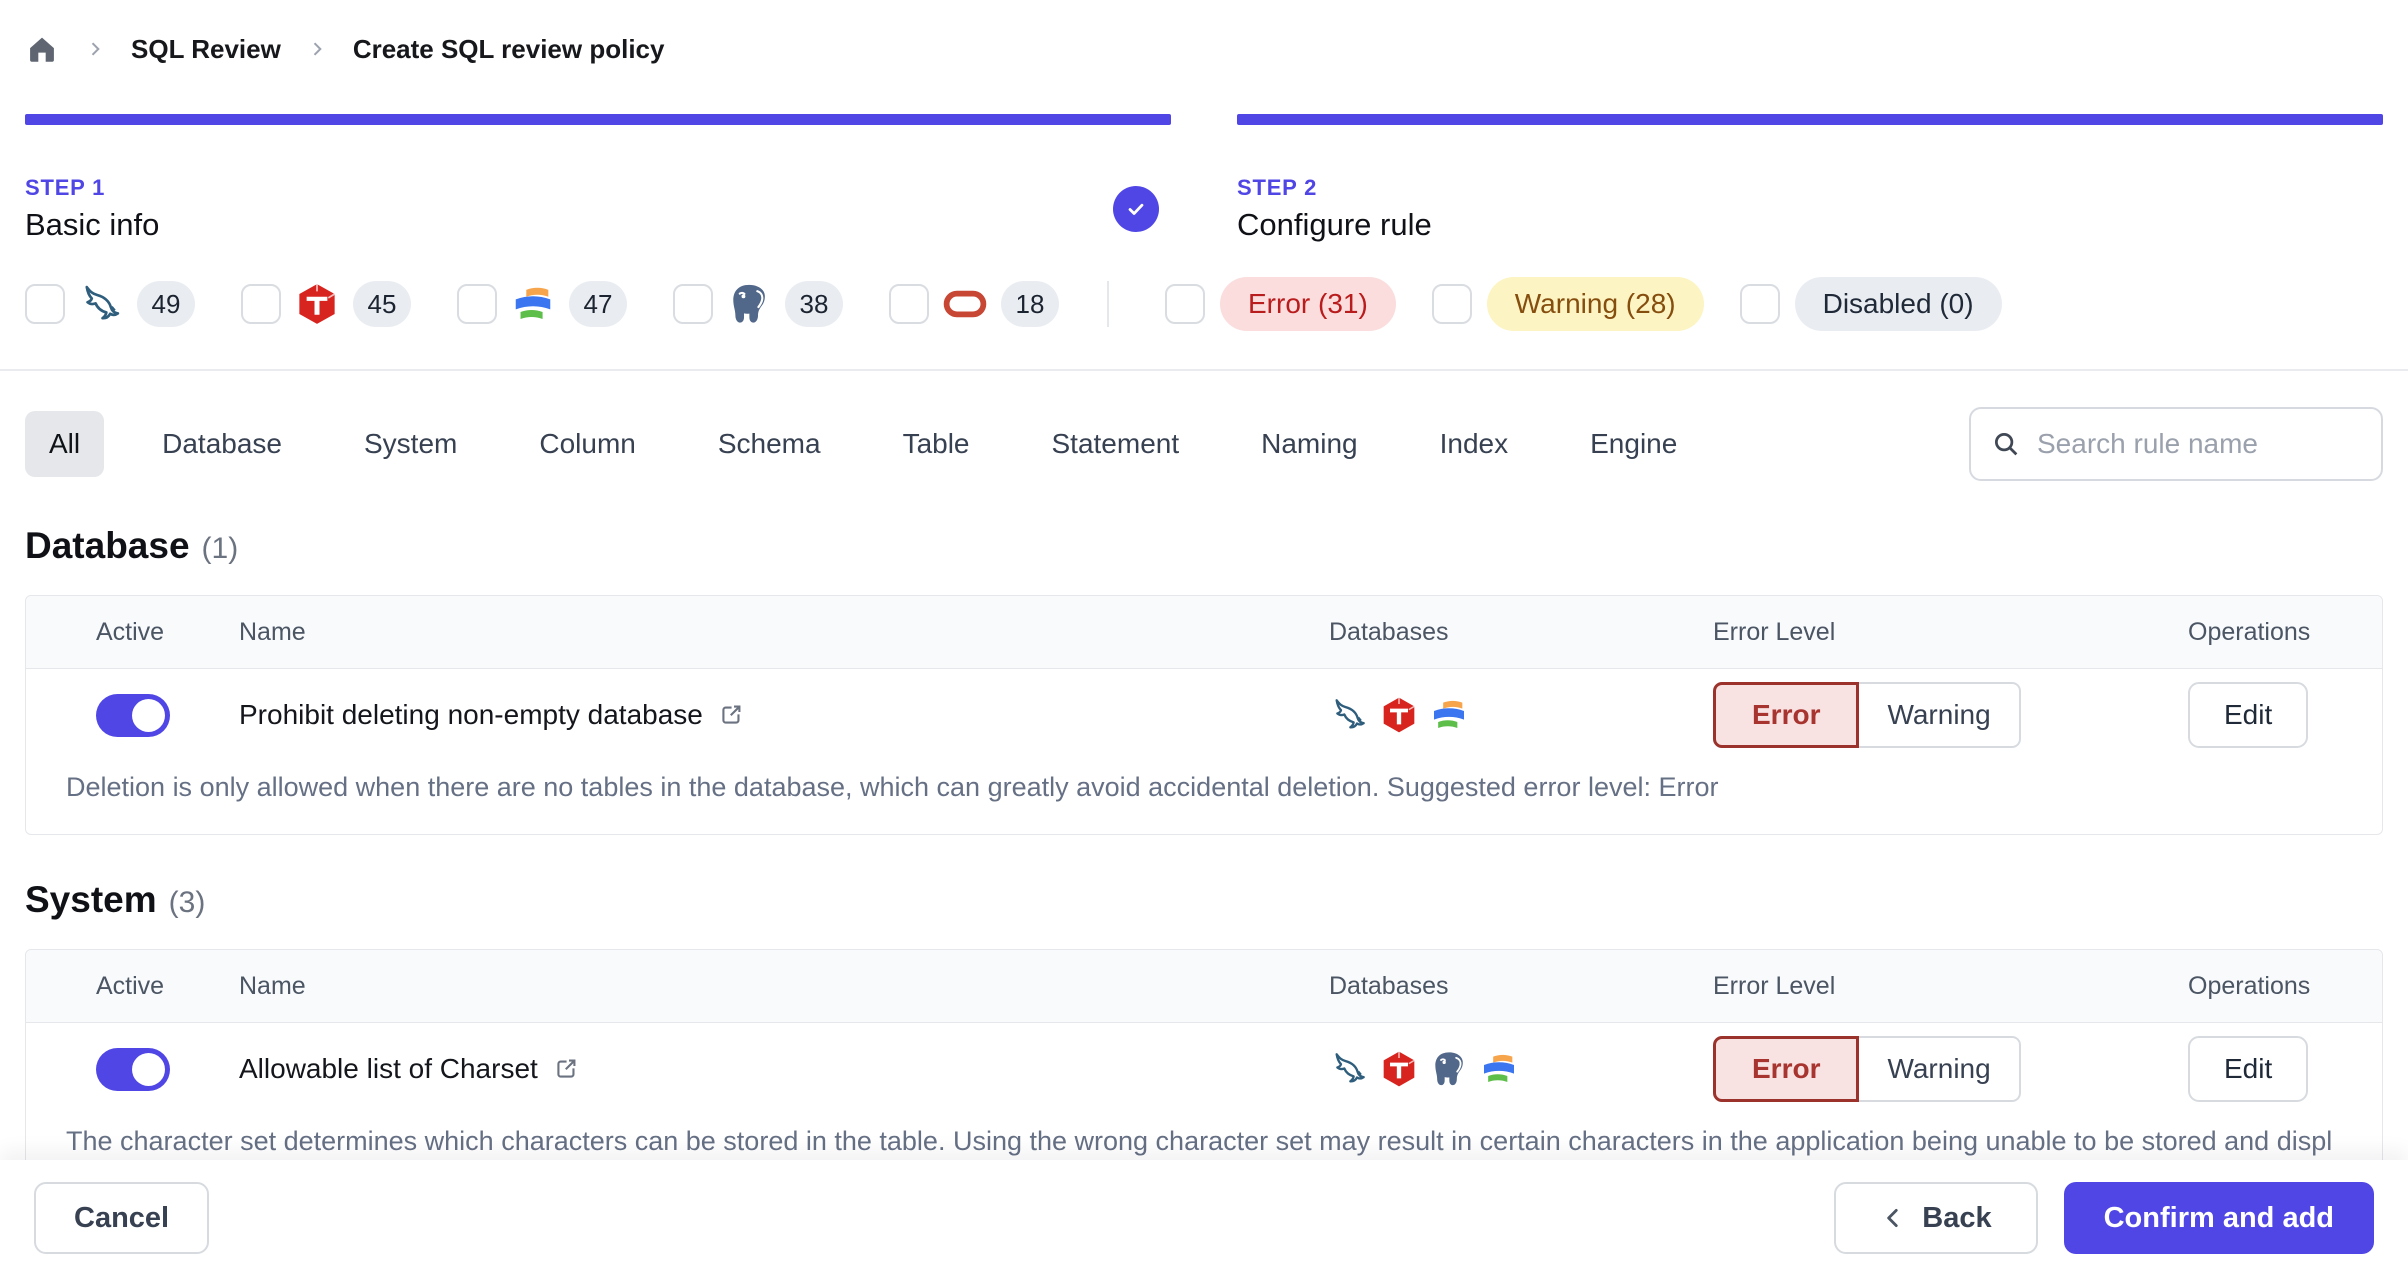 The height and width of the screenshot is (1276, 2408). Describe the element at coordinates (187, 902) in the screenshot. I see `section-count: (3)` at that location.